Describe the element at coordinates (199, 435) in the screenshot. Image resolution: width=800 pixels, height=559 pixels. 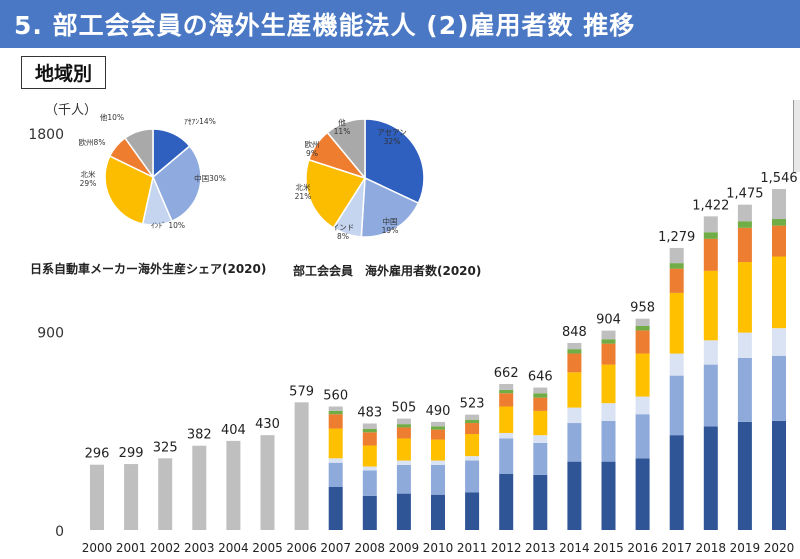
I see `bar-value-label: 382` at that location.